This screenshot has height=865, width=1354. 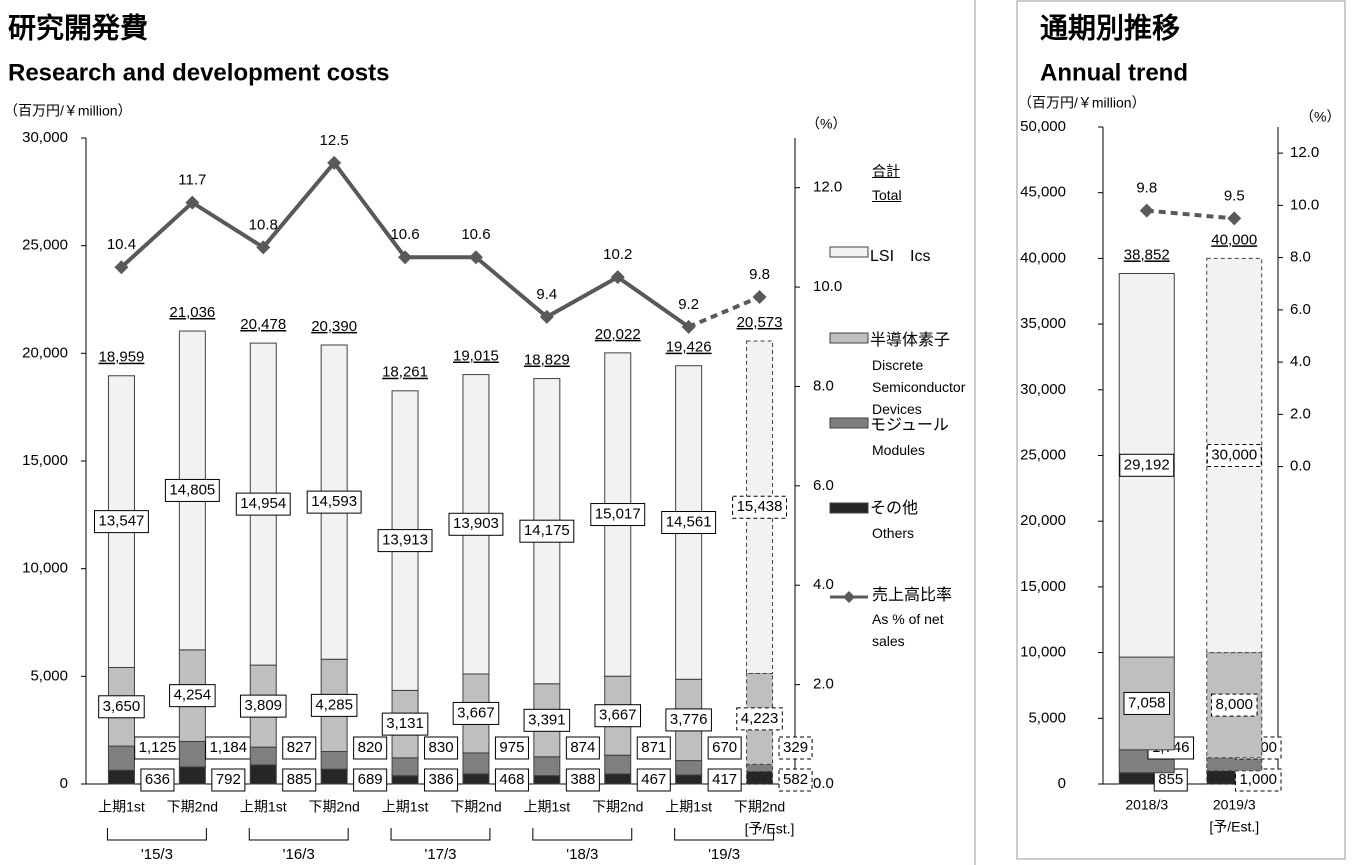 What do you see at coordinates (476, 356) in the screenshot?
I see `total-label: 19,015` at bounding box center [476, 356].